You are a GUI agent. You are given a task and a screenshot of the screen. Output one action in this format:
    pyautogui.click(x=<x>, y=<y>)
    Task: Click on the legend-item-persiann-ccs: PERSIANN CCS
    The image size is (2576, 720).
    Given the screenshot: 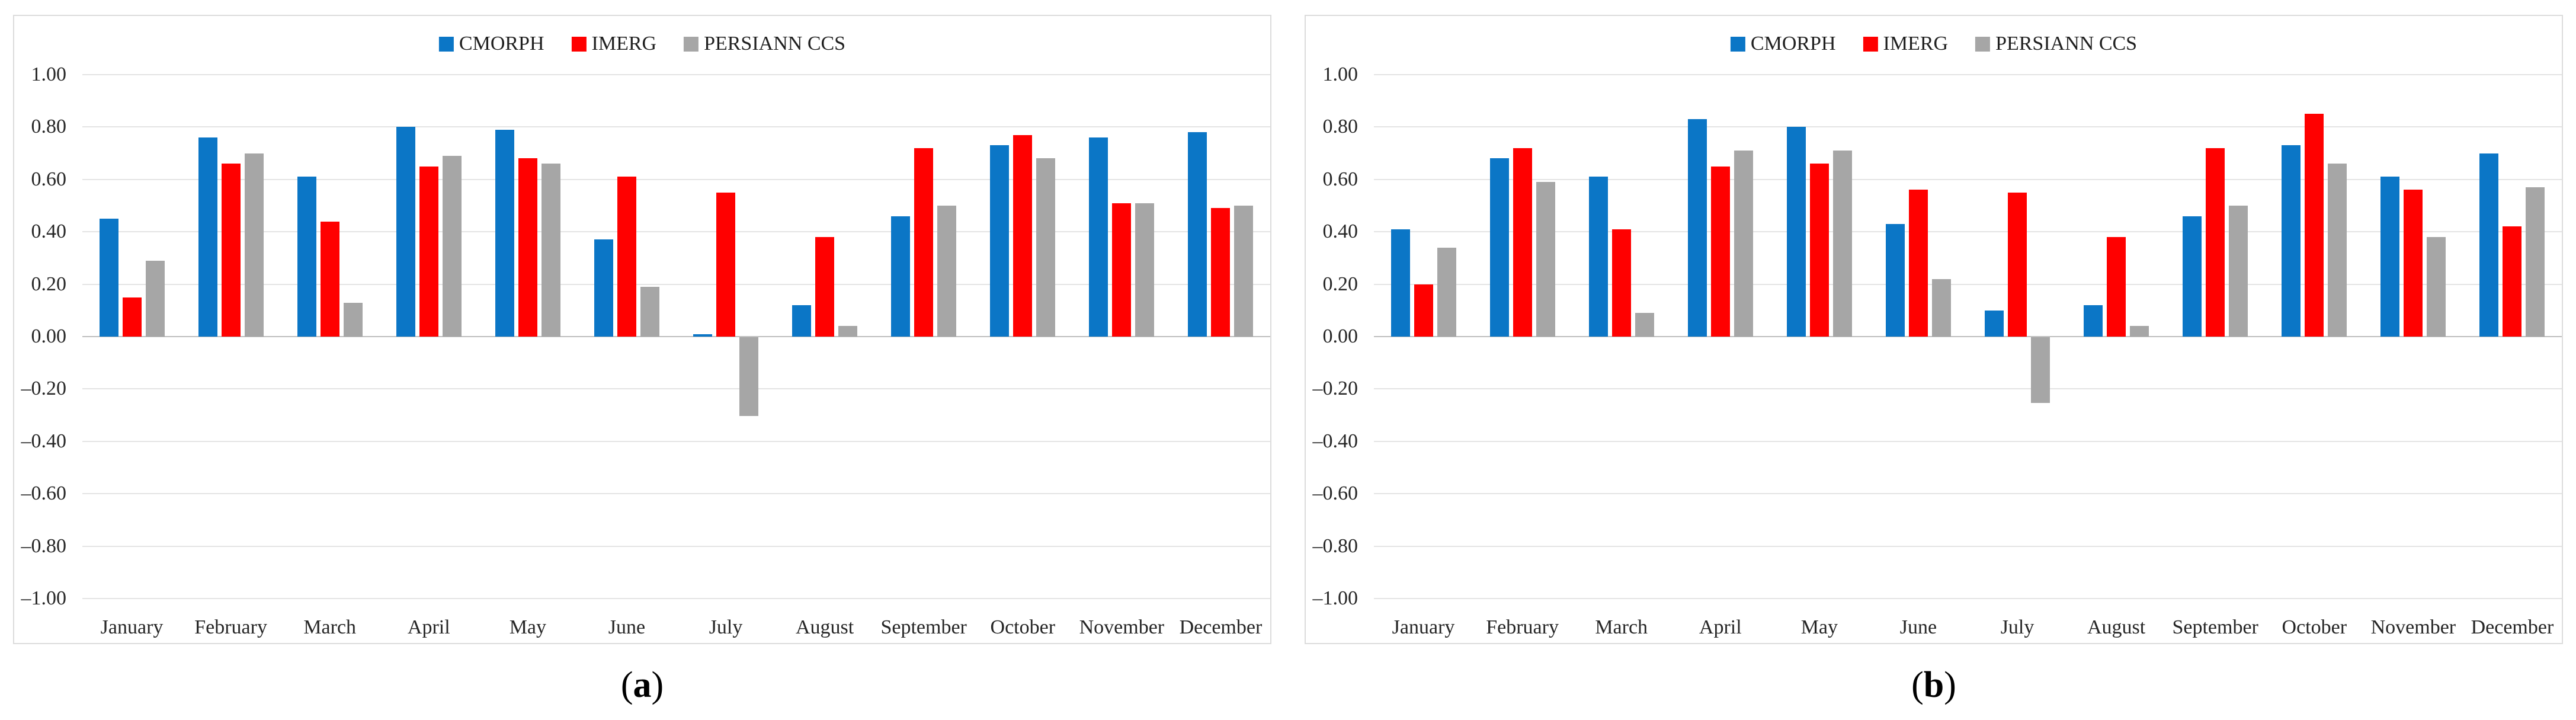 What is the action you would take?
    pyautogui.click(x=2056, y=44)
    